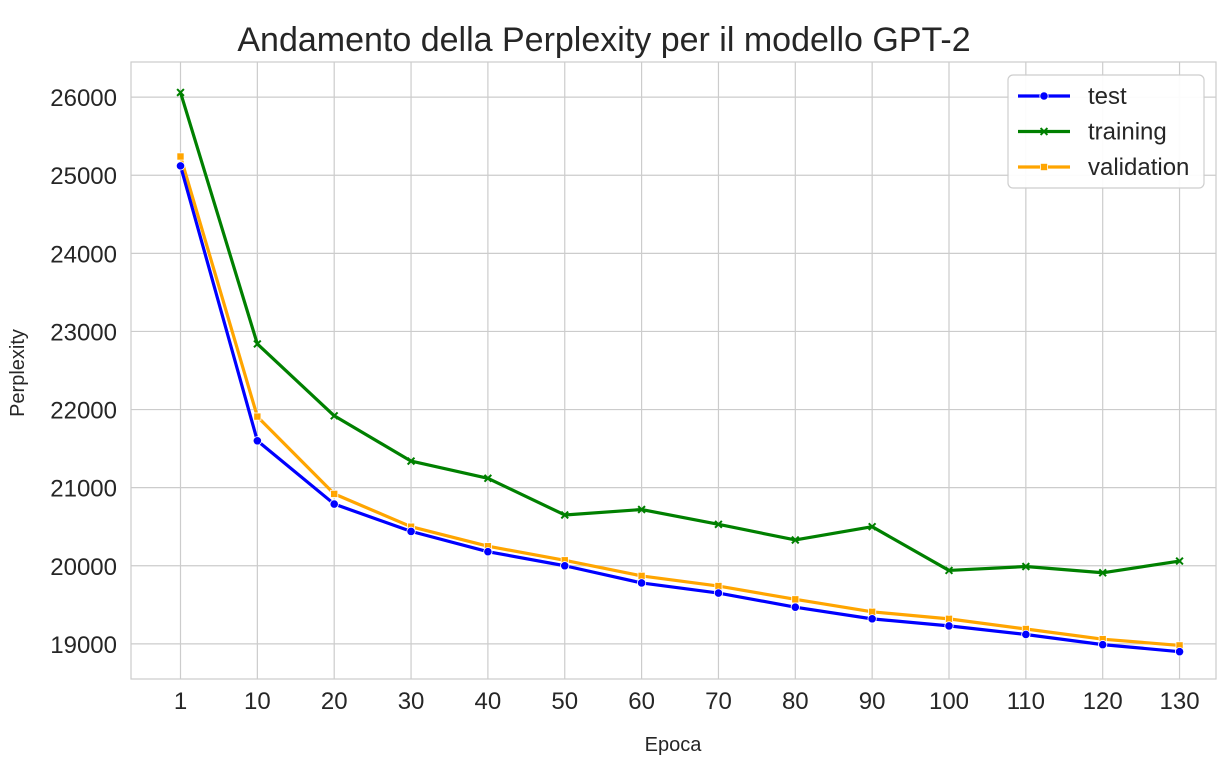 The height and width of the screenshot is (767, 1229). What do you see at coordinates (83, 567) in the screenshot?
I see `y-tick-label: 20000` at bounding box center [83, 567].